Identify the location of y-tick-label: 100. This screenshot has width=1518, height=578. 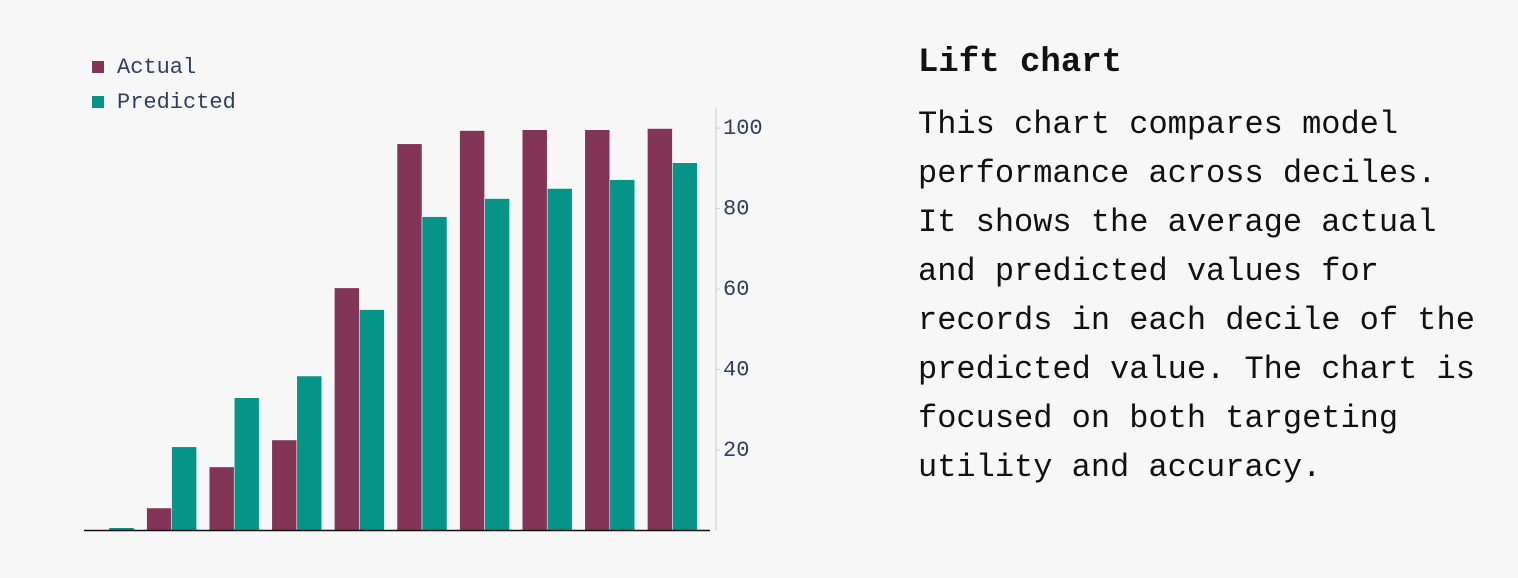
(743, 128).